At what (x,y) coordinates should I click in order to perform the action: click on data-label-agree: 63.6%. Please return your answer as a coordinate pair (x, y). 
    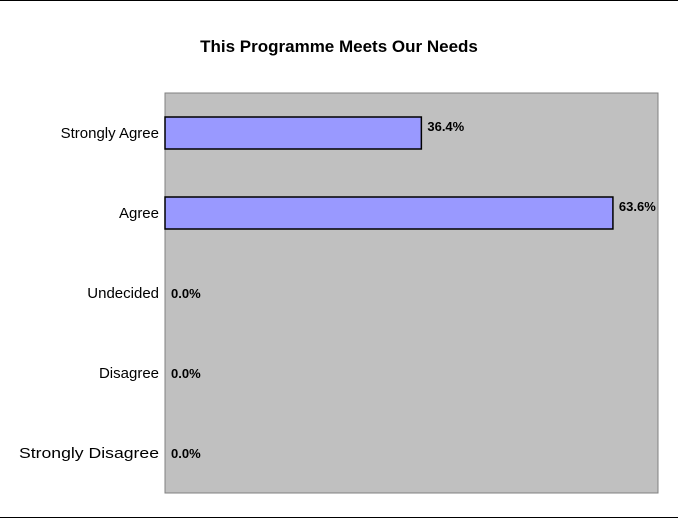
    Looking at the image, I should click on (637, 206).